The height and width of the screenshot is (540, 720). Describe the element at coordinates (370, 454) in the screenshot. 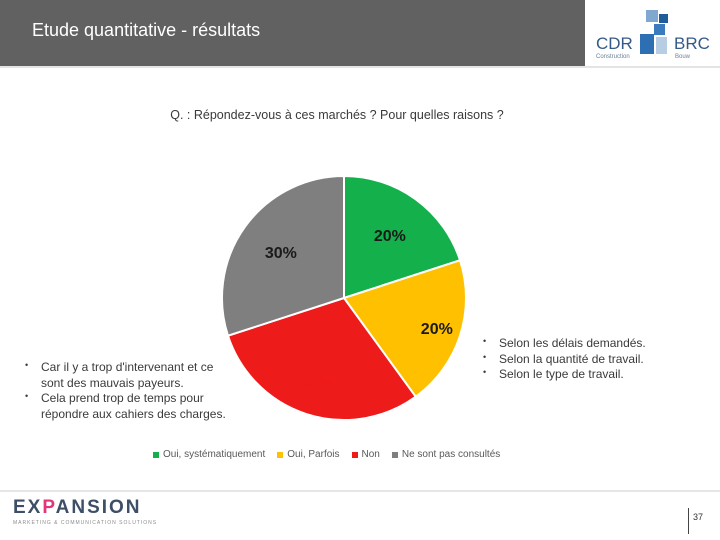

I see `legend-label: Non` at that location.